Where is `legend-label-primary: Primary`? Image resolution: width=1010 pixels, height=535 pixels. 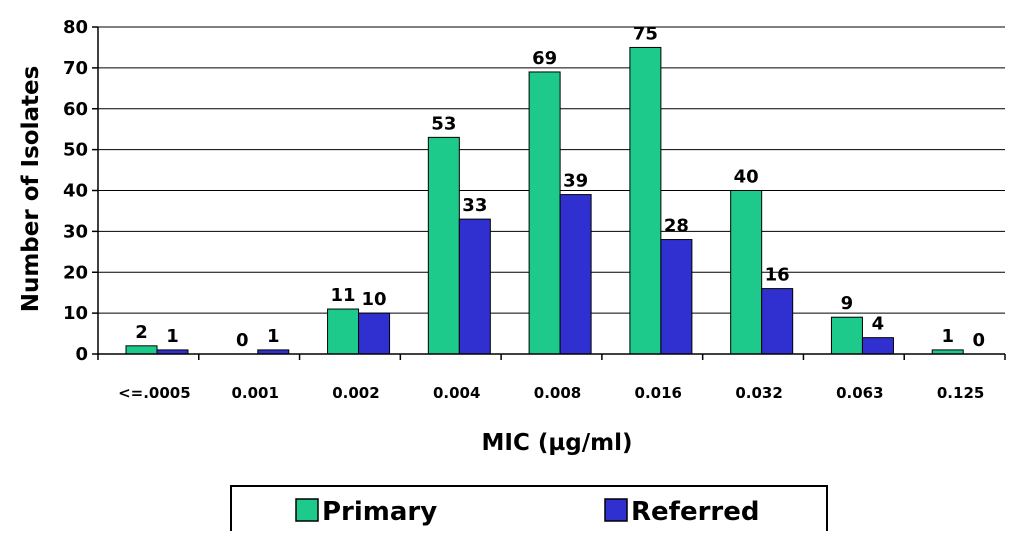 legend-label-primary: Primary is located at coordinates (379, 512).